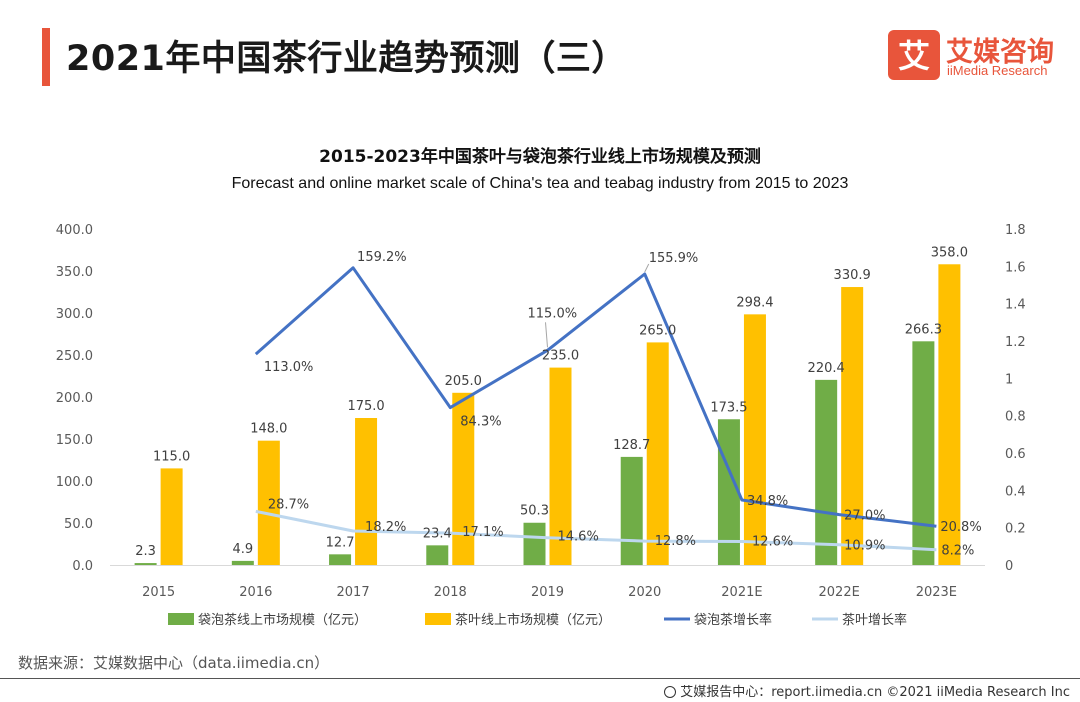  What do you see at coordinates (674, 258) in the screenshot?
I see `data-label-teabag-growth: 155.9%` at bounding box center [674, 258].